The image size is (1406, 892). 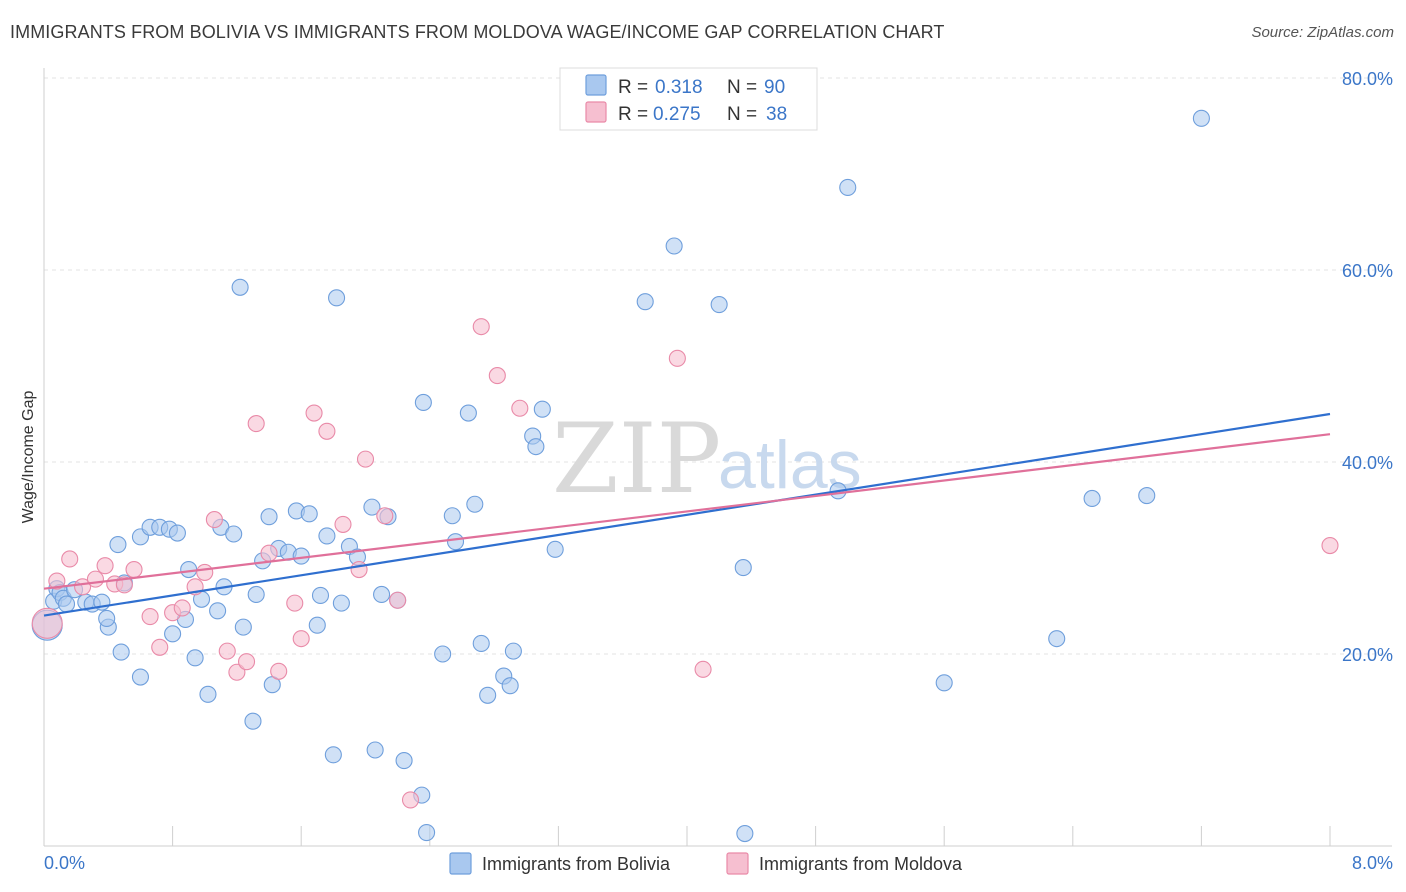 I want to click on legend-swatch-moldova, so click(x=737, y=863).